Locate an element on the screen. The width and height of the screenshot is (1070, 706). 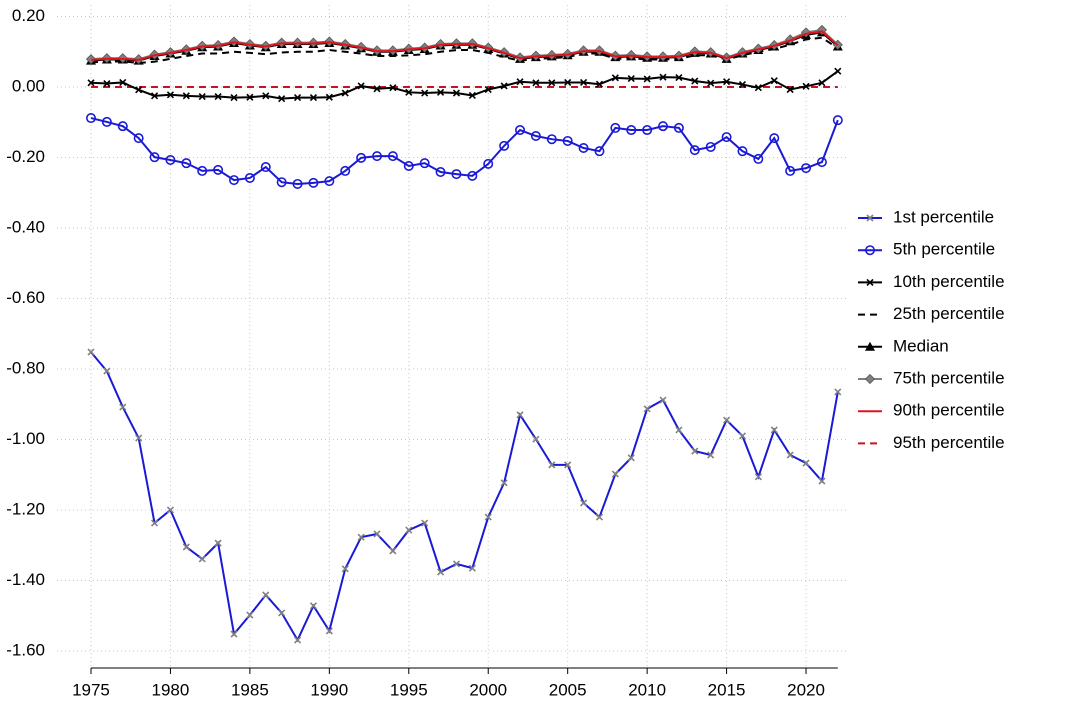
x-tick-label: 2015 is located at coordinates (727, 689).